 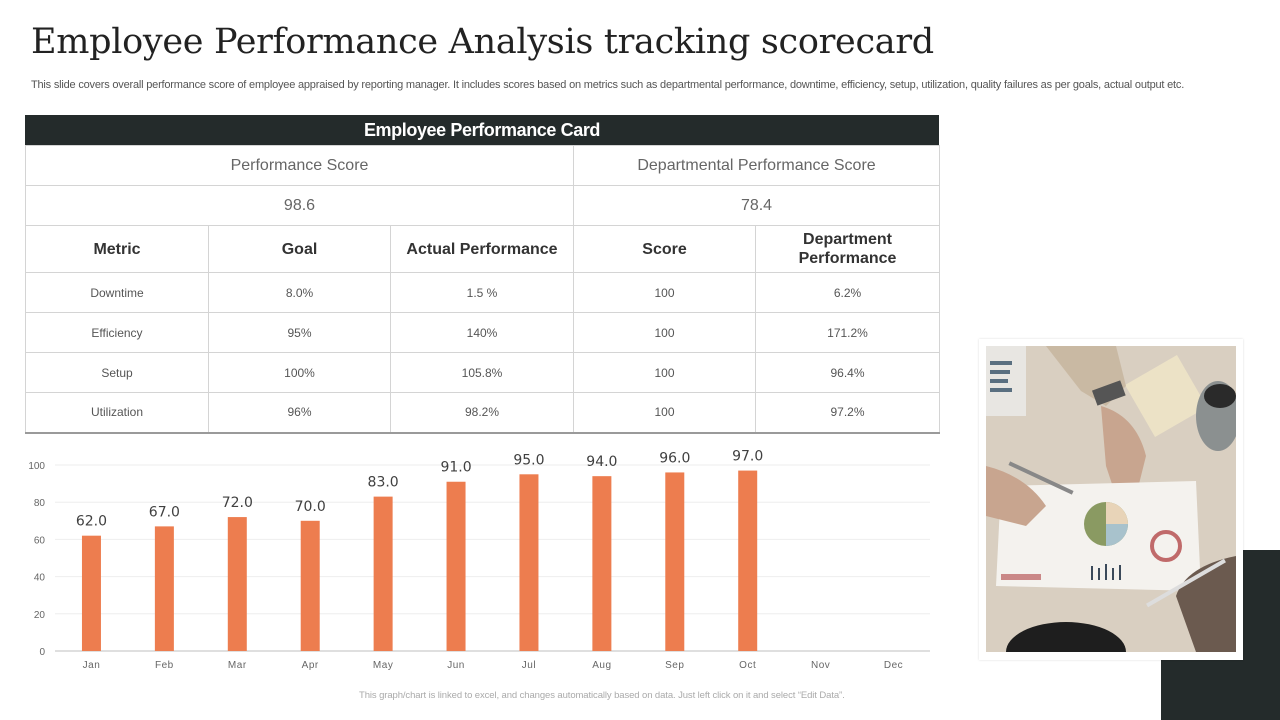 I want to click on x-tick-label: Jan, so click(x=92, y=665).